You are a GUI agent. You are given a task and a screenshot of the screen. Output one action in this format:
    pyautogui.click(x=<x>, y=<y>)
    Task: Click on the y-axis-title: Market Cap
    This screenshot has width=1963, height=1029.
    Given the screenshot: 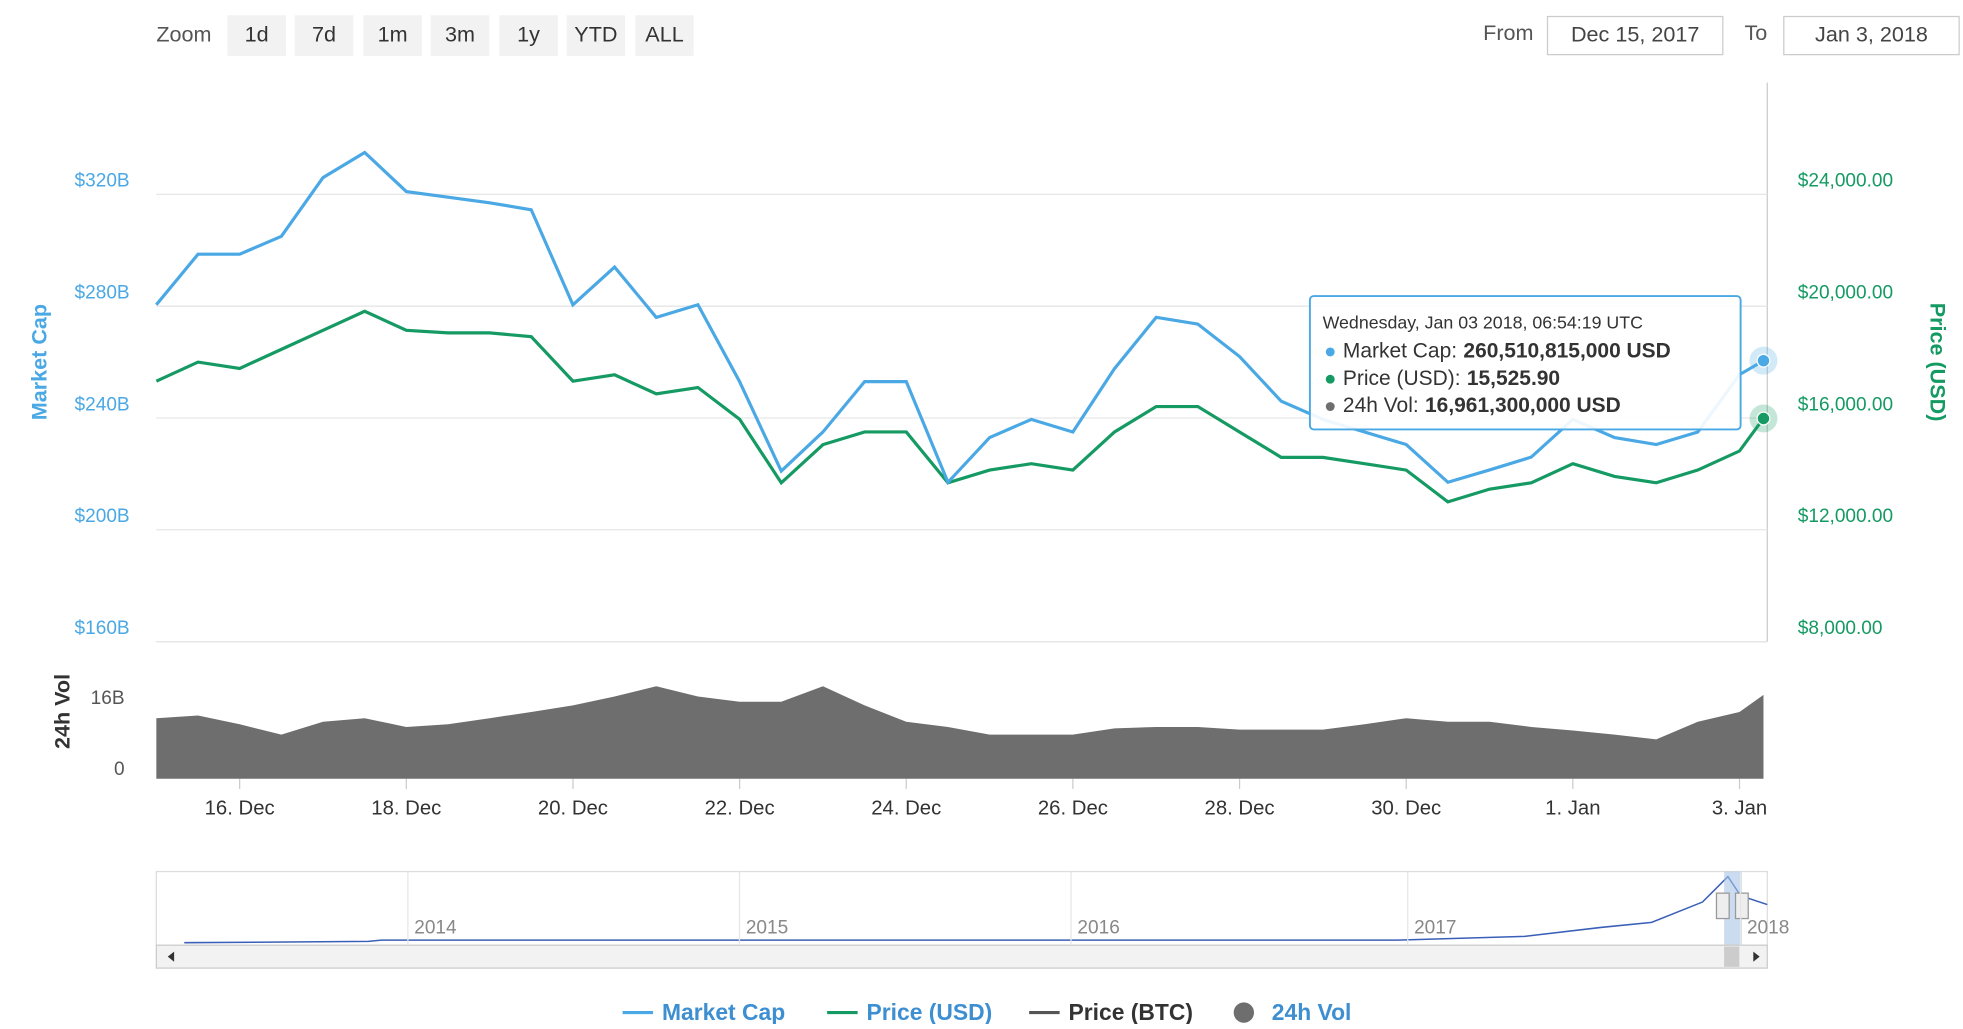 What is the action you would take?
    pyautogui.click(x=38, y=362)
    